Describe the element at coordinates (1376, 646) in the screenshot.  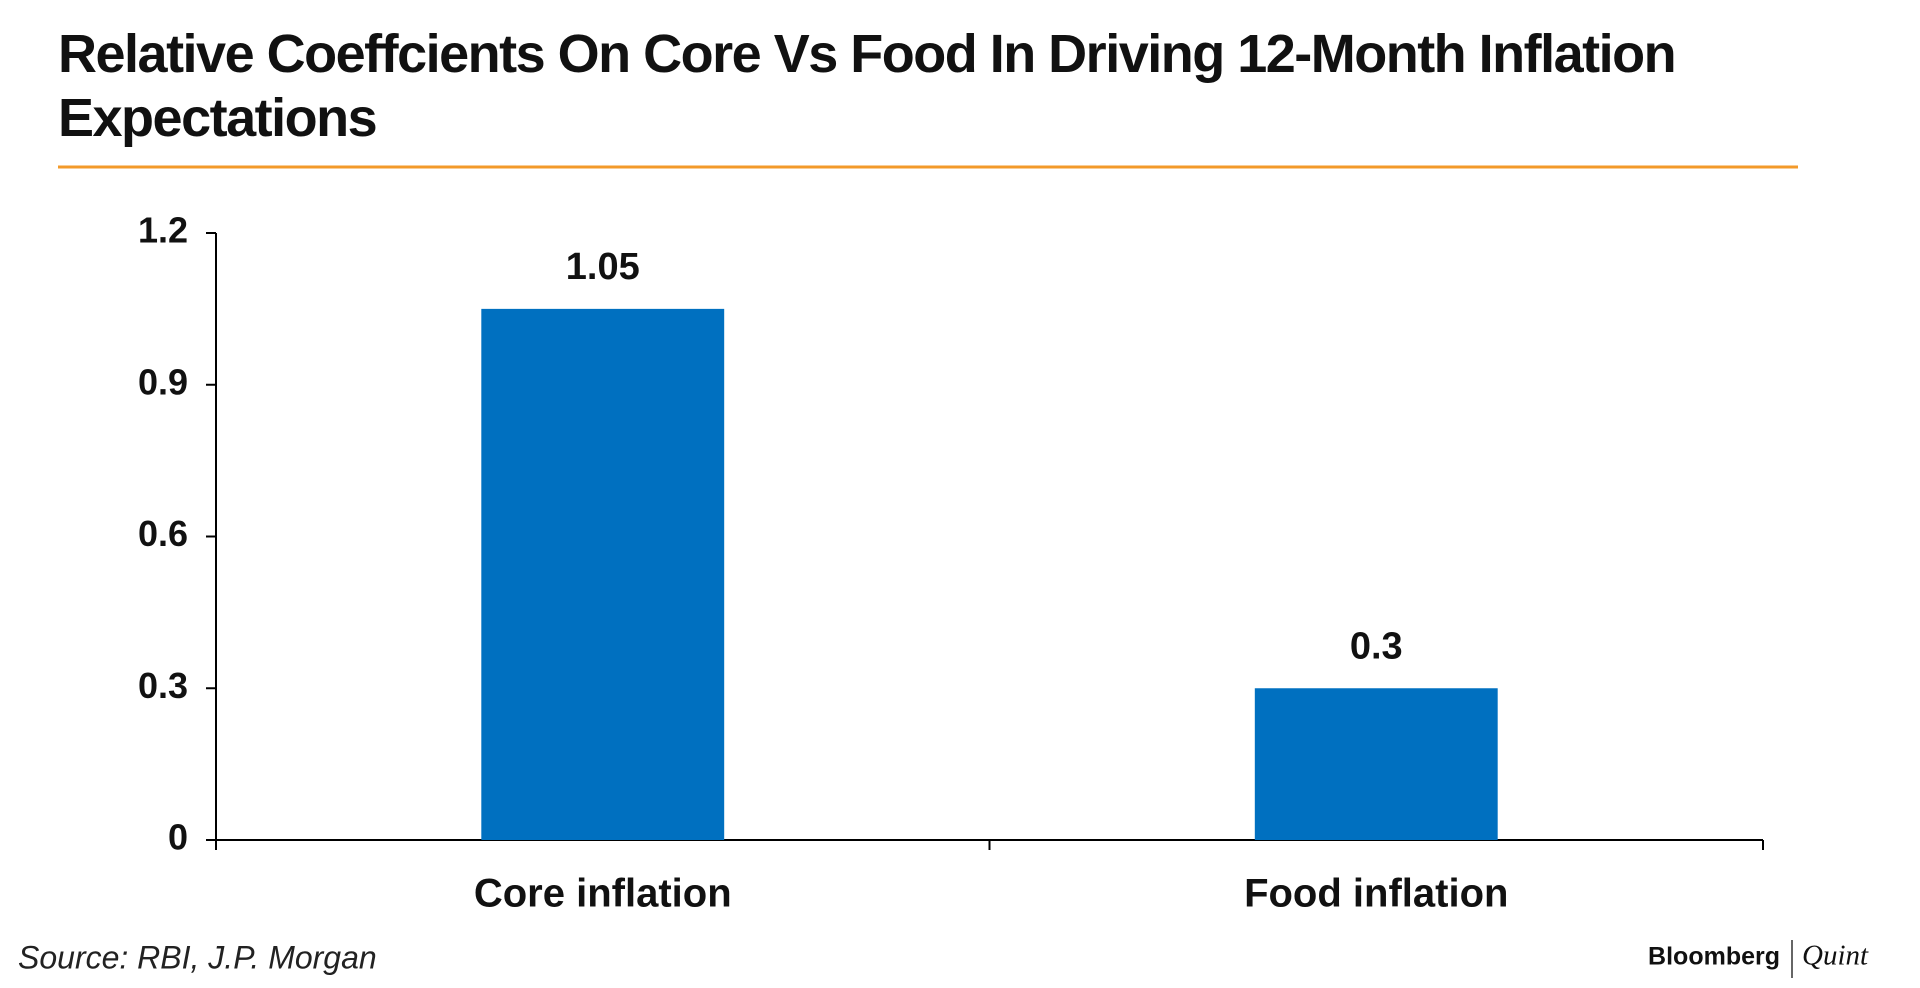
I see `value-label: 0.3` at that location.